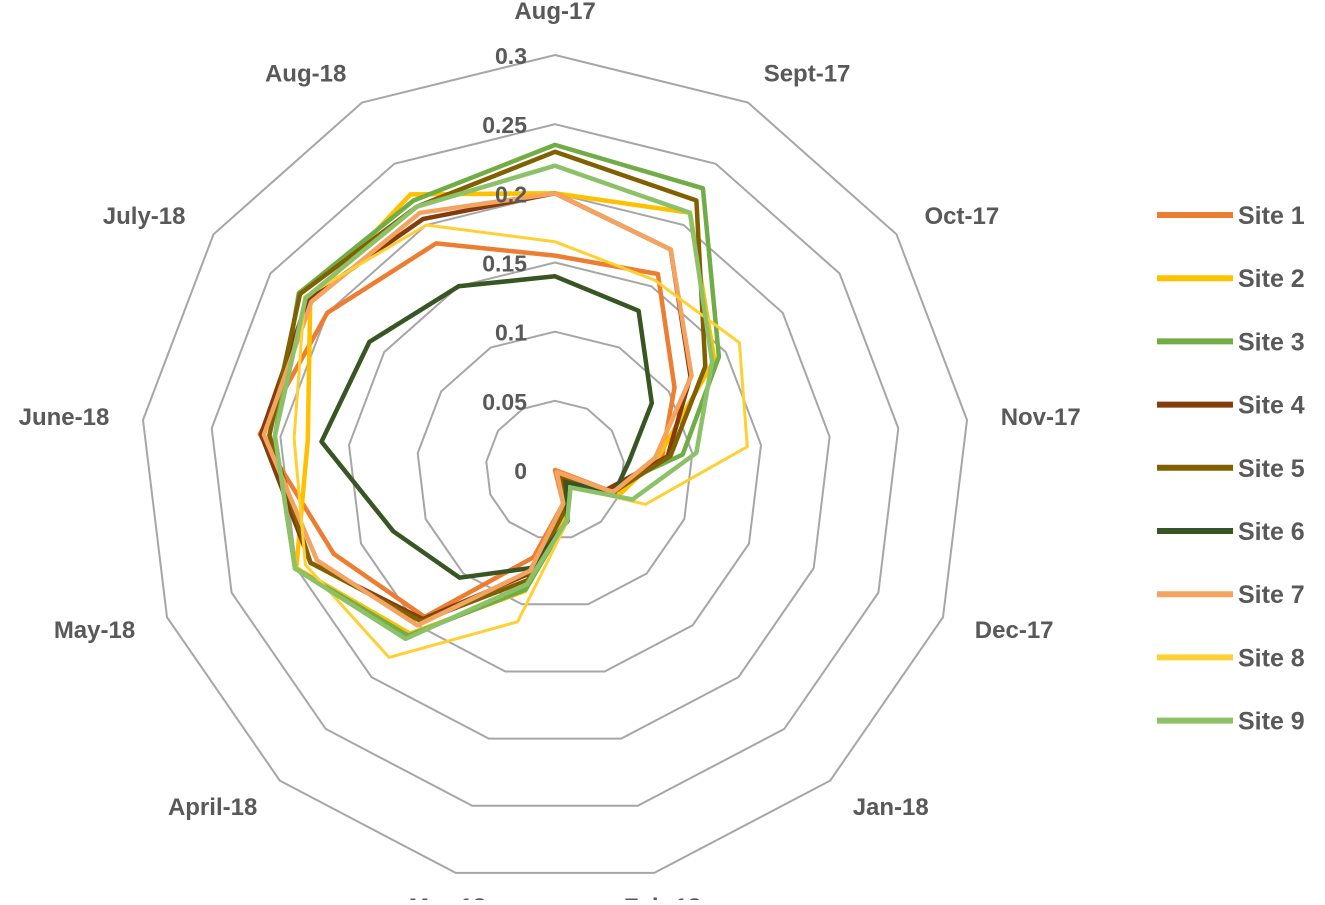 Image resolution: width=1325 pixels, height=905 pixels. Describe the element at coordinates (511, 333) in the screenshot. I see `radial-tick-label: 0.1` at that location.